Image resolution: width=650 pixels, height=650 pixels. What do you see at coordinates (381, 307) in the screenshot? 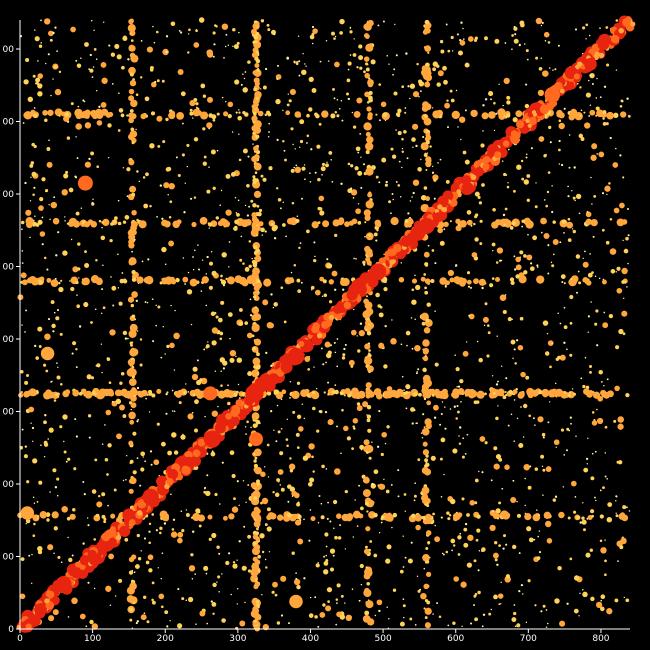
I see `scatter-point-1974` at bounding box center [381, 307].